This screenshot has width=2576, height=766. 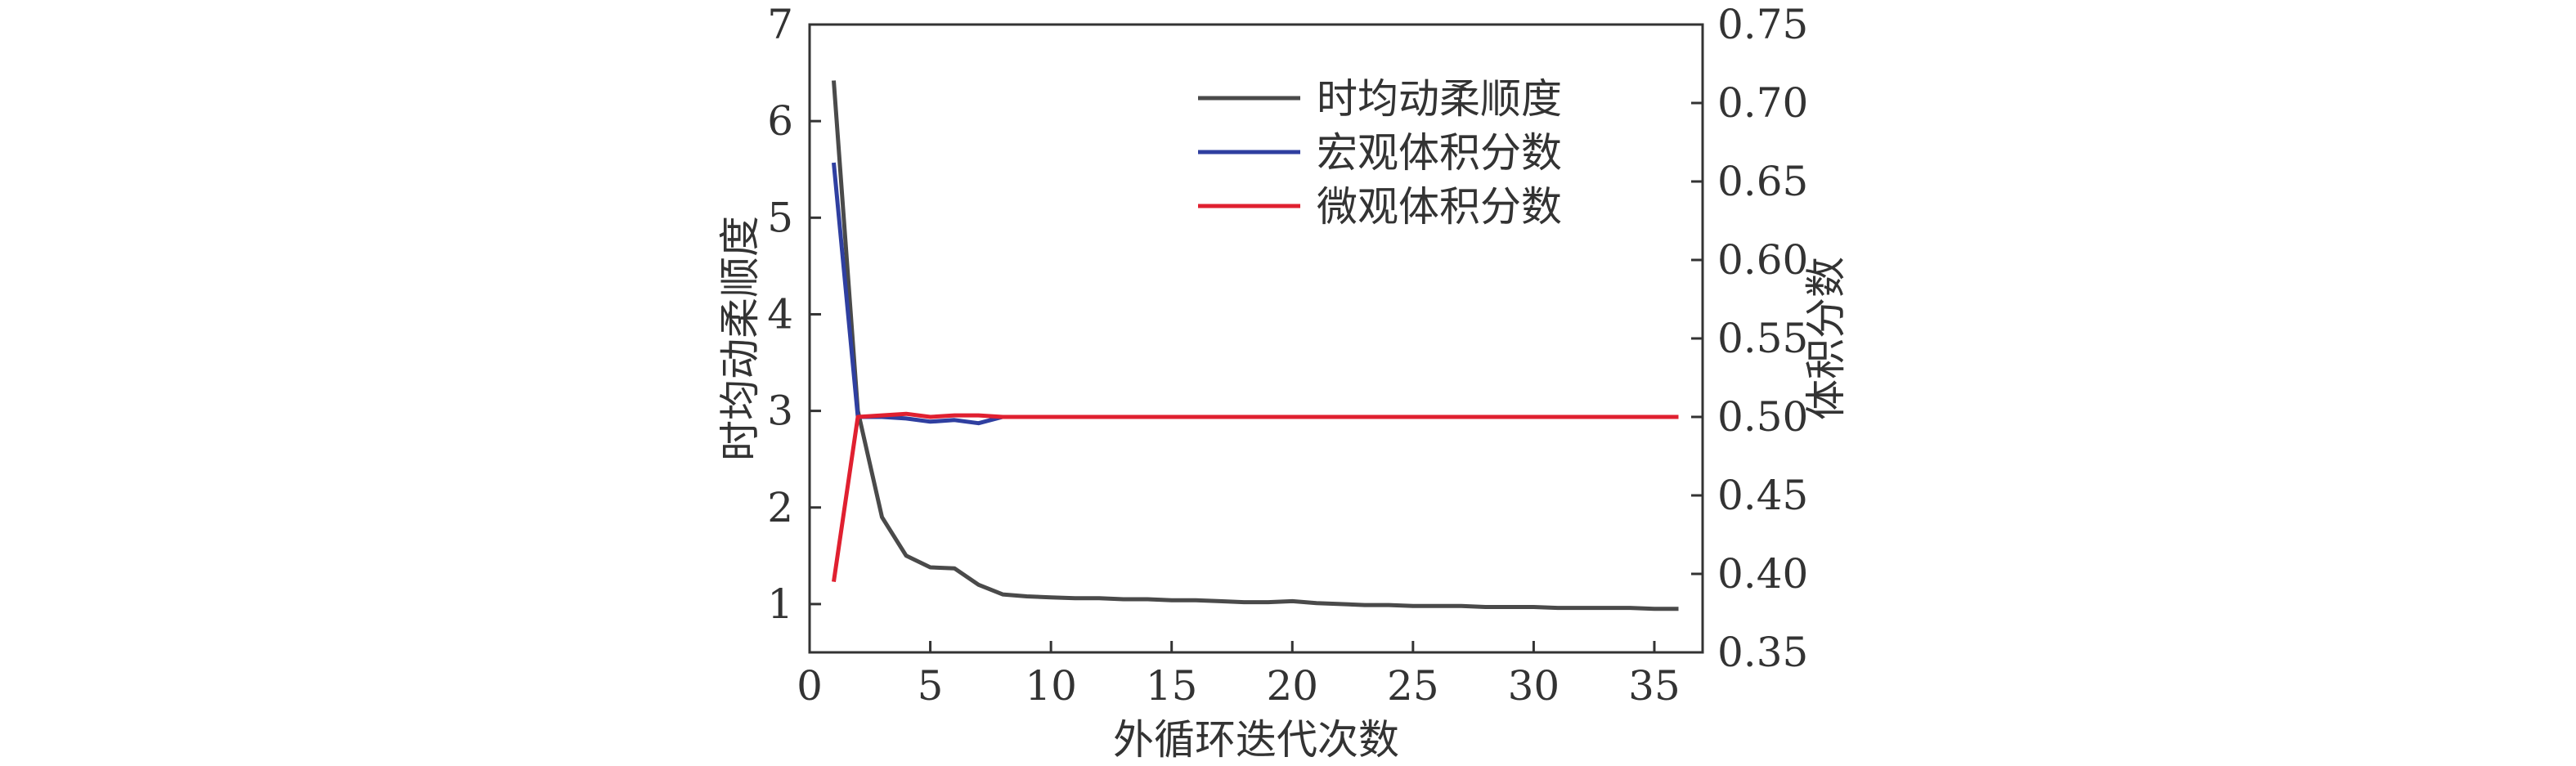 What do you see at coordinates (1239, 675) in the screenshot?
I see `x-axis-ticks: 0 5 10 15 20 25 30 35` at bounding box center [1239, 675].